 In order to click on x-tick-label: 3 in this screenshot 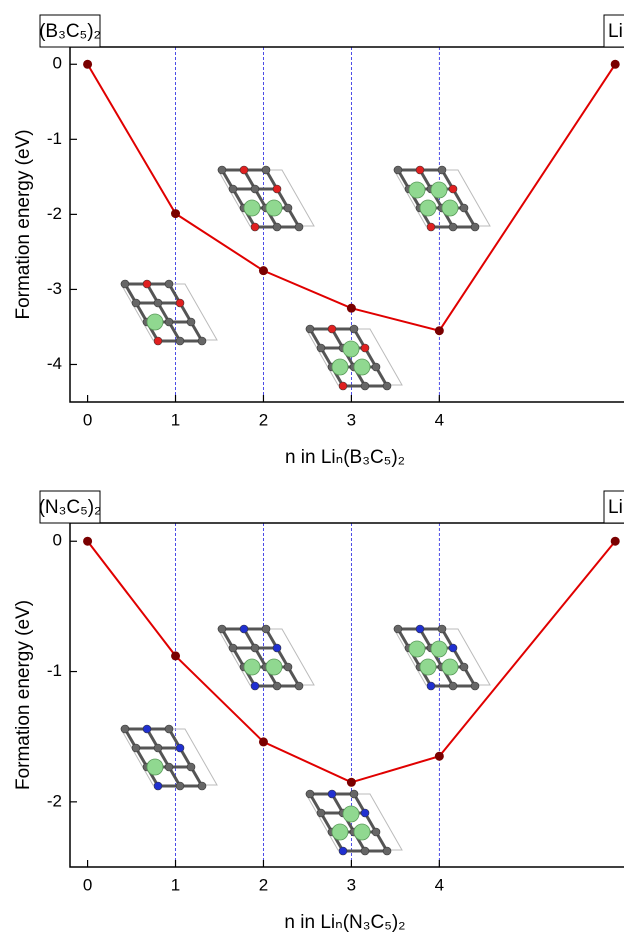, I will do `click(351, 884)`.